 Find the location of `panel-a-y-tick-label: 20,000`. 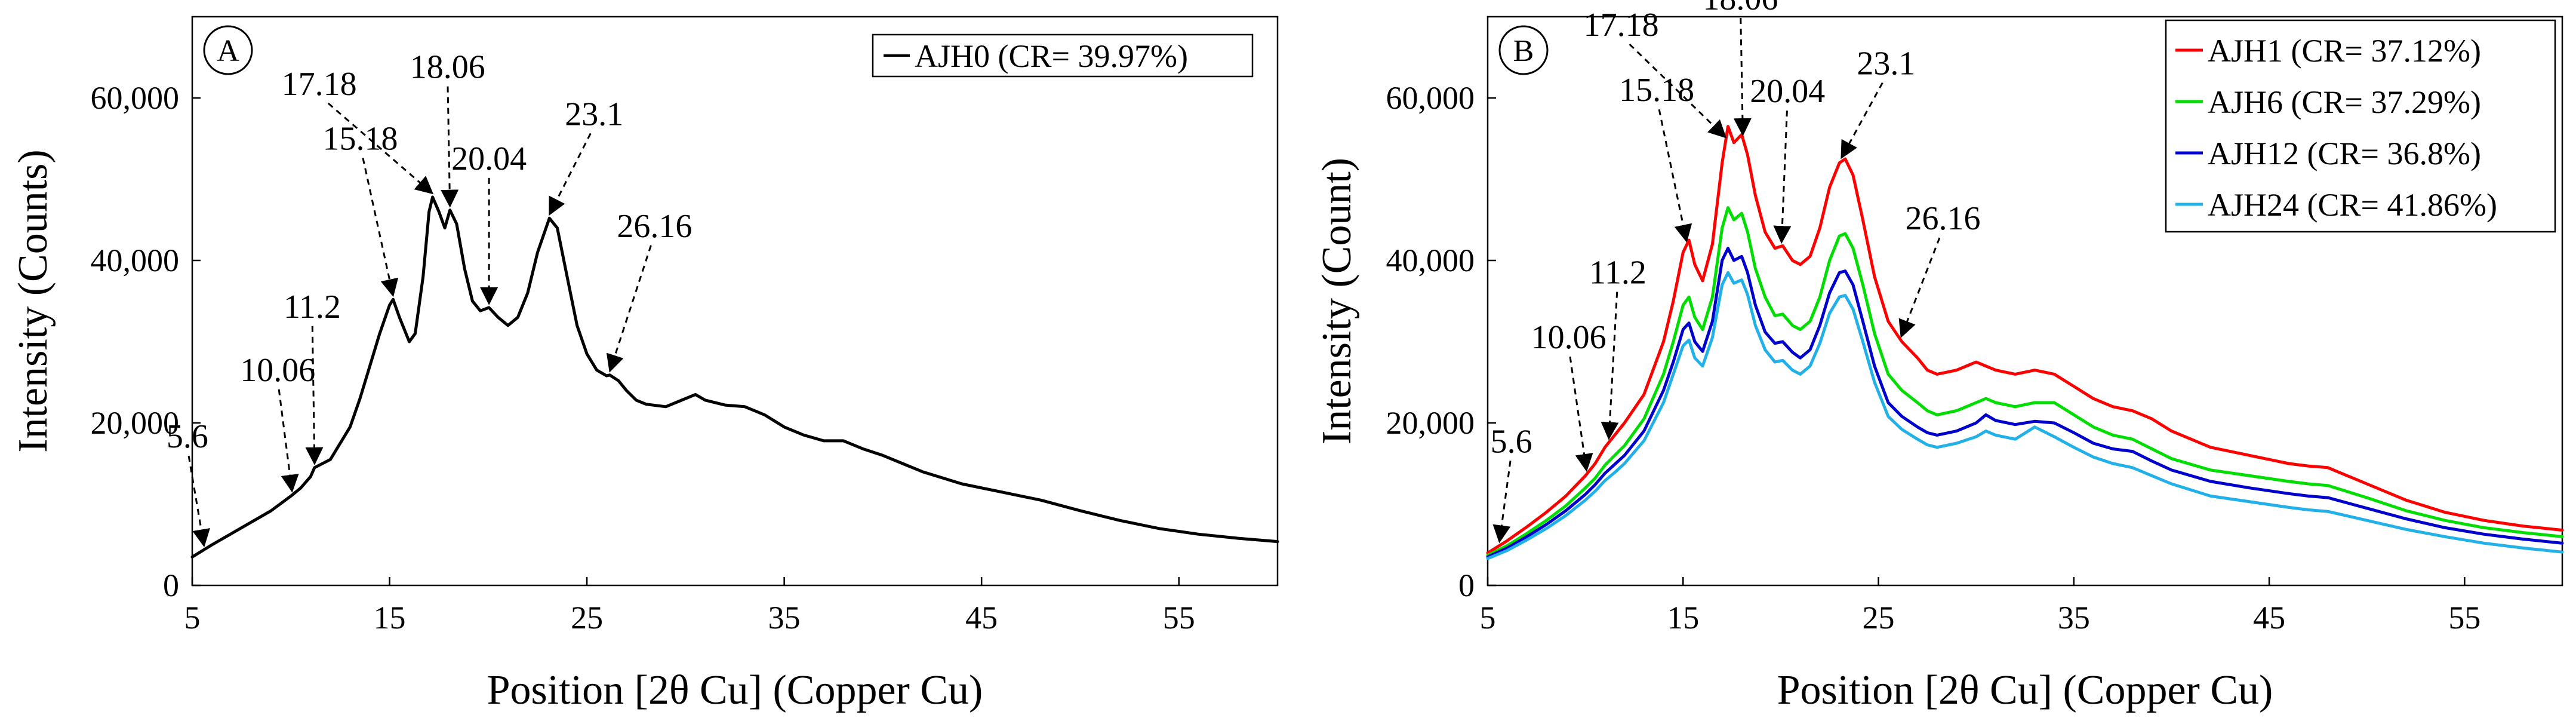

panel-a-y-tick-label: 20,000 is located at coordinates (135, 423).